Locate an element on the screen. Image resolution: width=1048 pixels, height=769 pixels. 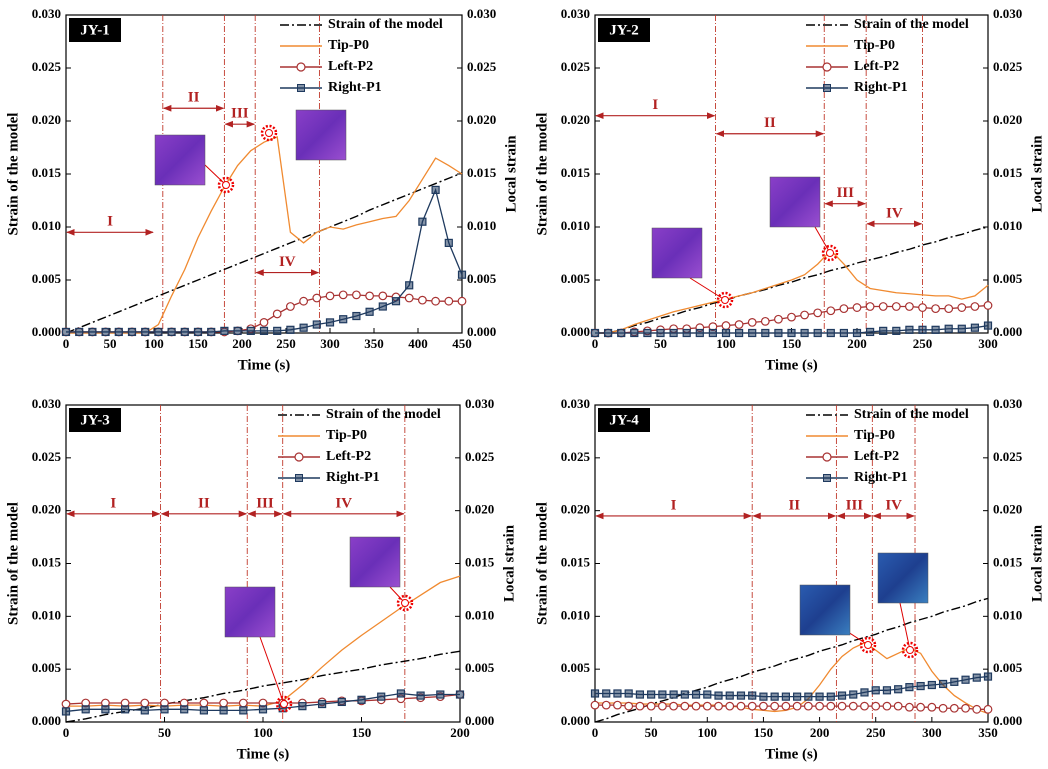
x-tick-label: 100 is located at coordinates (708, 732).